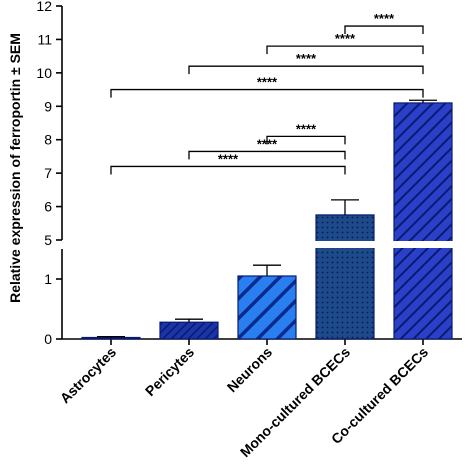 This screenshot has height=475, width=474. Describe the element at coordinates (44, 39) in the screenshot. I see `y-tick-label: 11` at that location.